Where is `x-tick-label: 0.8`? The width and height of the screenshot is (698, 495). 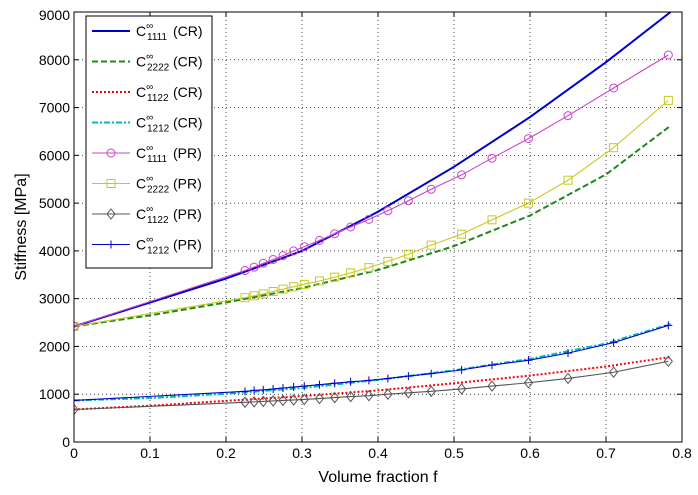 x-tick-label: 0.8 is located at coordinates (682, 453).